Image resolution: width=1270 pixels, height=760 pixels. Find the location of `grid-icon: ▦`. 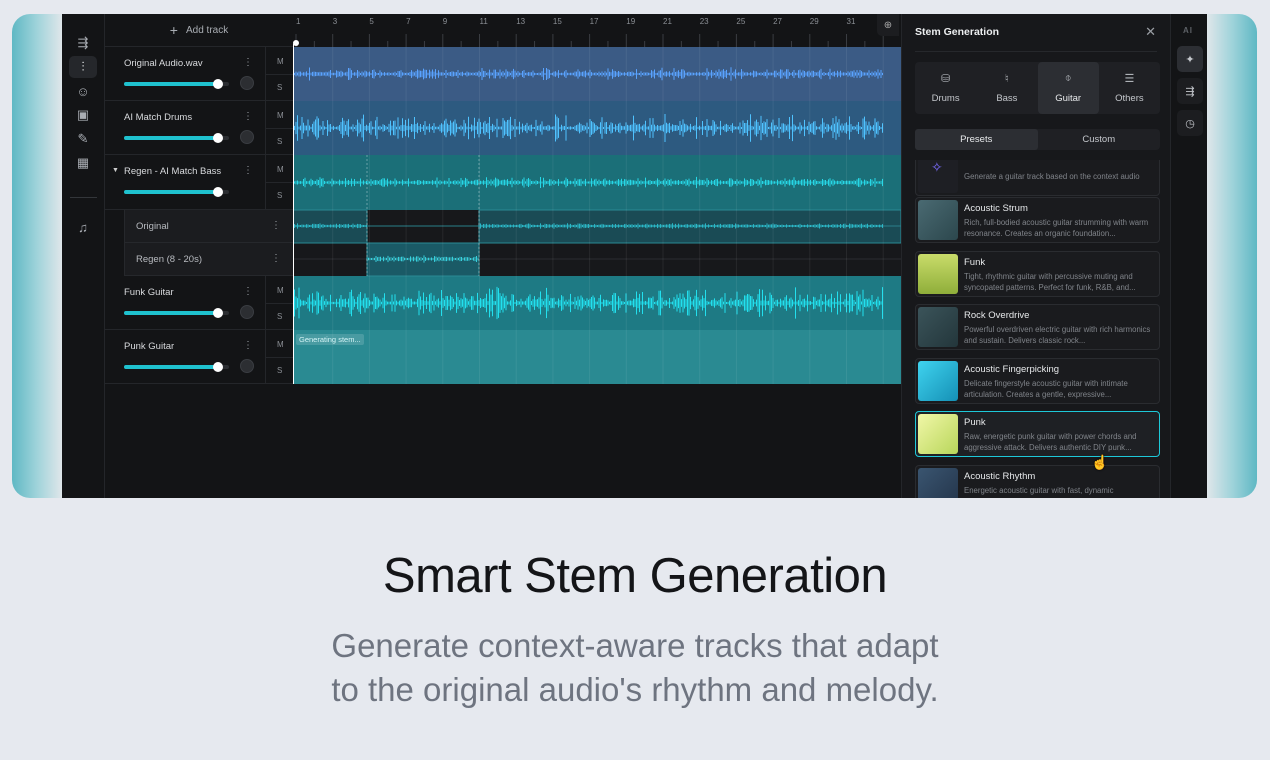

grid-icon: ▦ is located at coordinates (83, 162).